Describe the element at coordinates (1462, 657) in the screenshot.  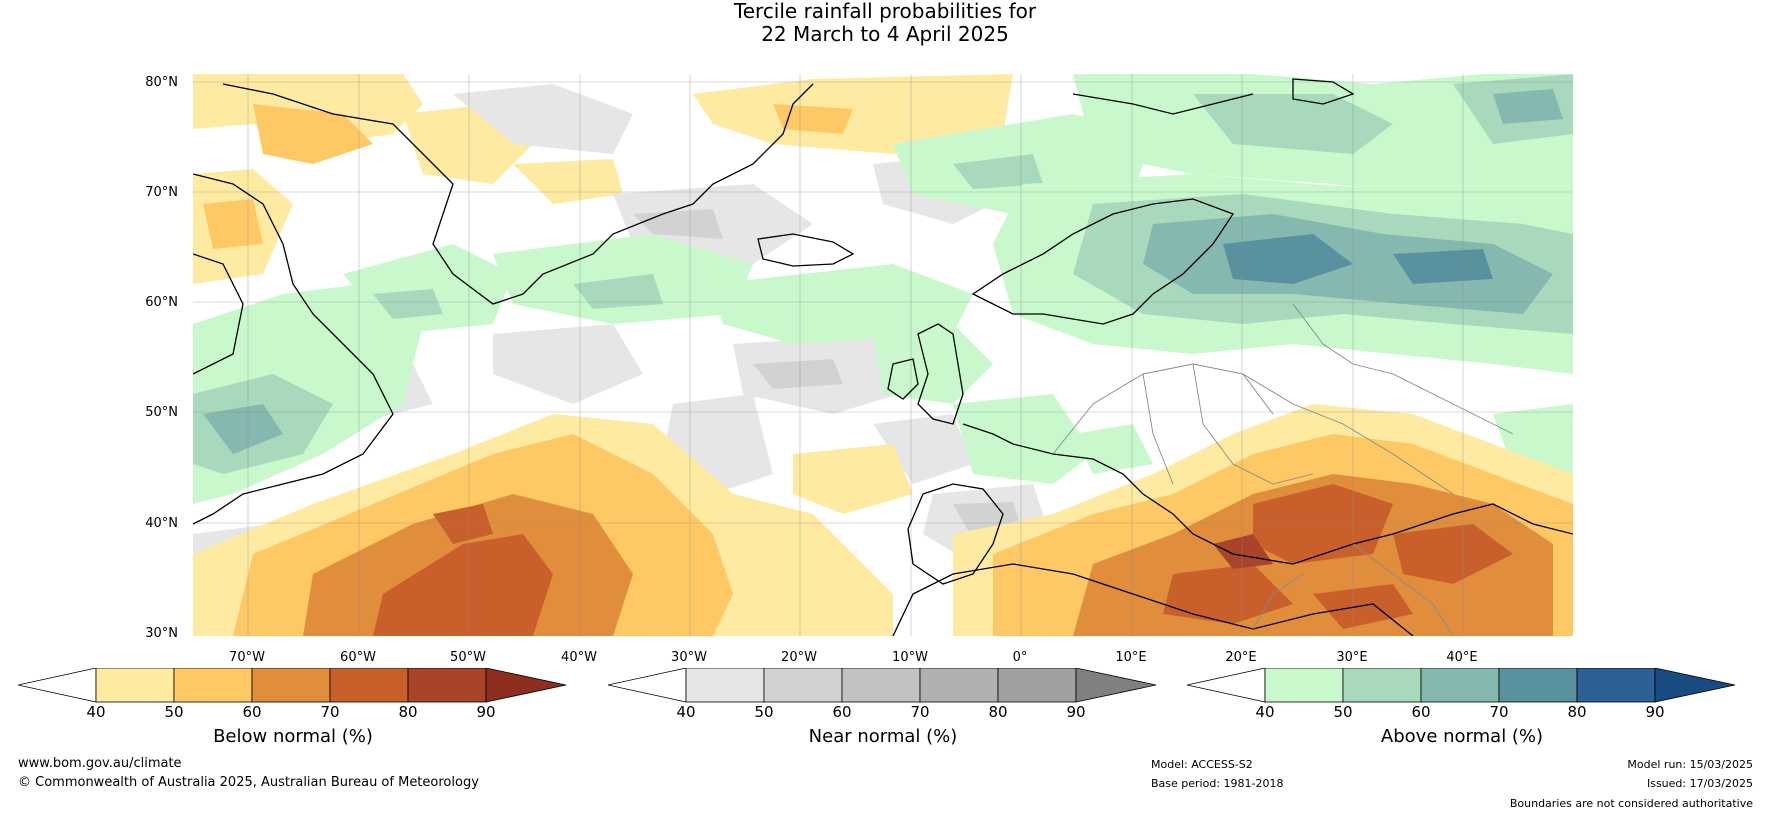
I see `lon-label-40e: 40°E` at that location.